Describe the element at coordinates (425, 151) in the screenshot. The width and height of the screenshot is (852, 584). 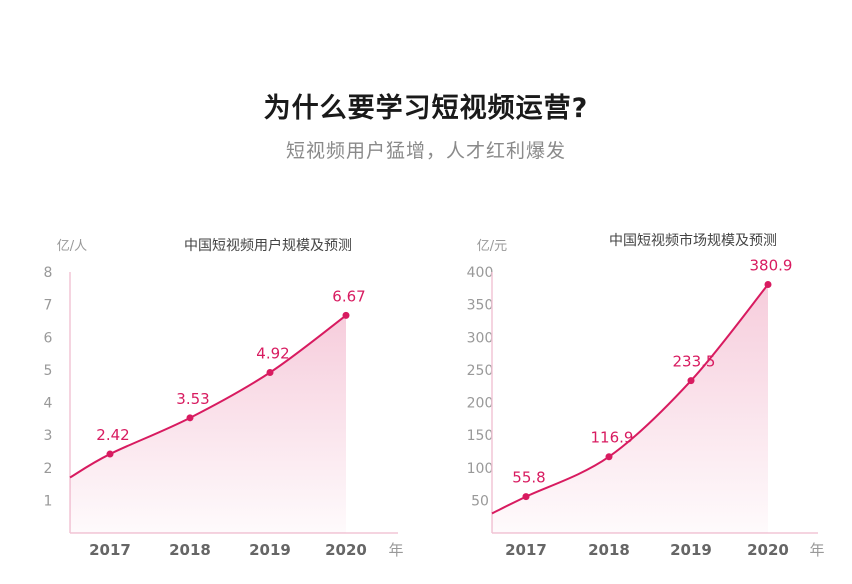
I see `page-subtitle: 短视频用户猛增，人才红利爆发` at that location.